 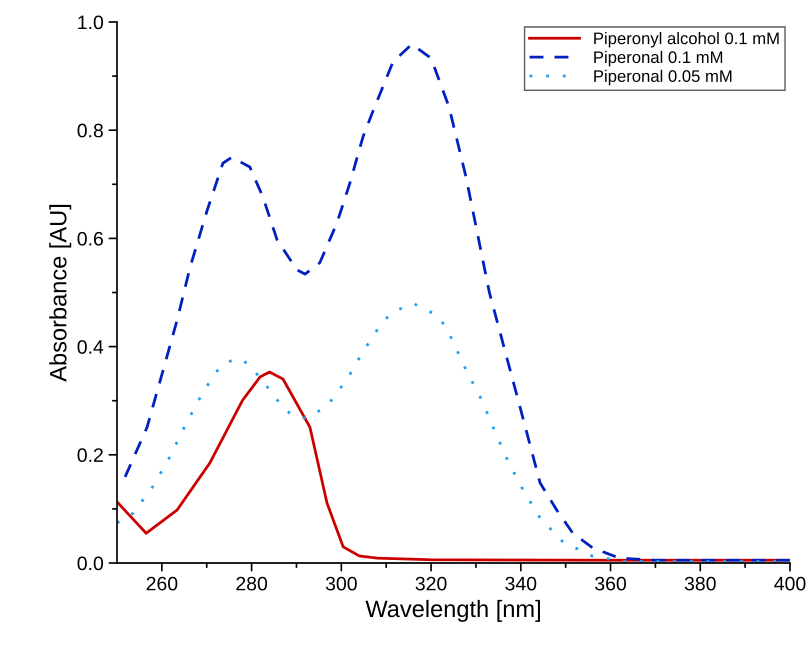 I want to click on x-tick-label: 340, so click(x=520, y=583).